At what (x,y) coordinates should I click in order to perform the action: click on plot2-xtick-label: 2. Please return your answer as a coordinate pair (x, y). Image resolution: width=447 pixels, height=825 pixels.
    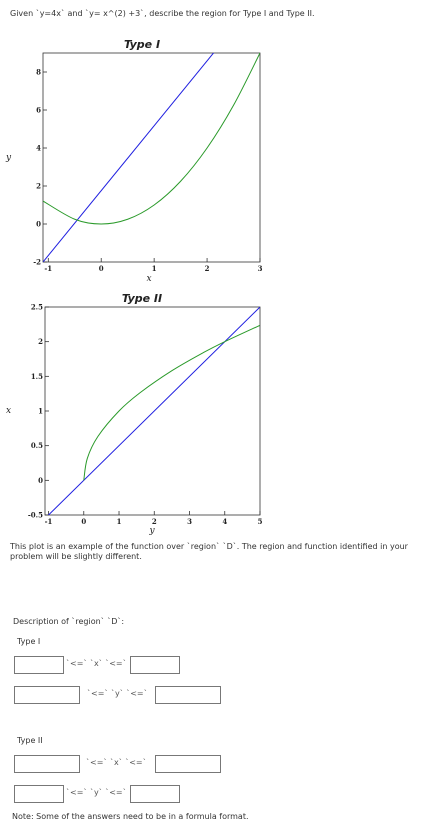
    Looking at the image, I should click on (154, 521).